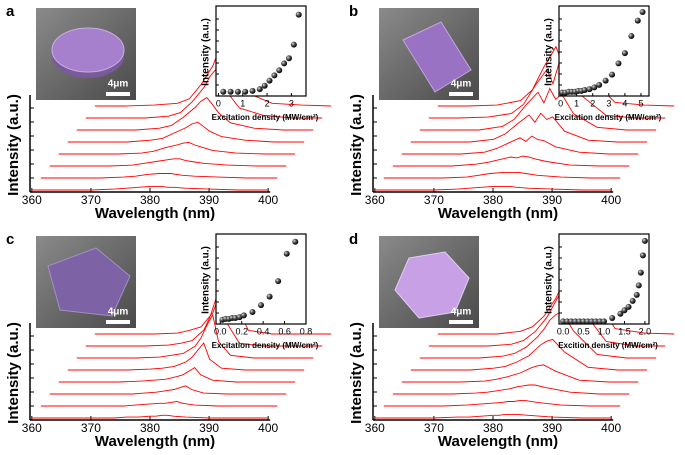  Describe the element at coordinates (10, 239) in the screenshot. I see `panel-label: c` at that location.